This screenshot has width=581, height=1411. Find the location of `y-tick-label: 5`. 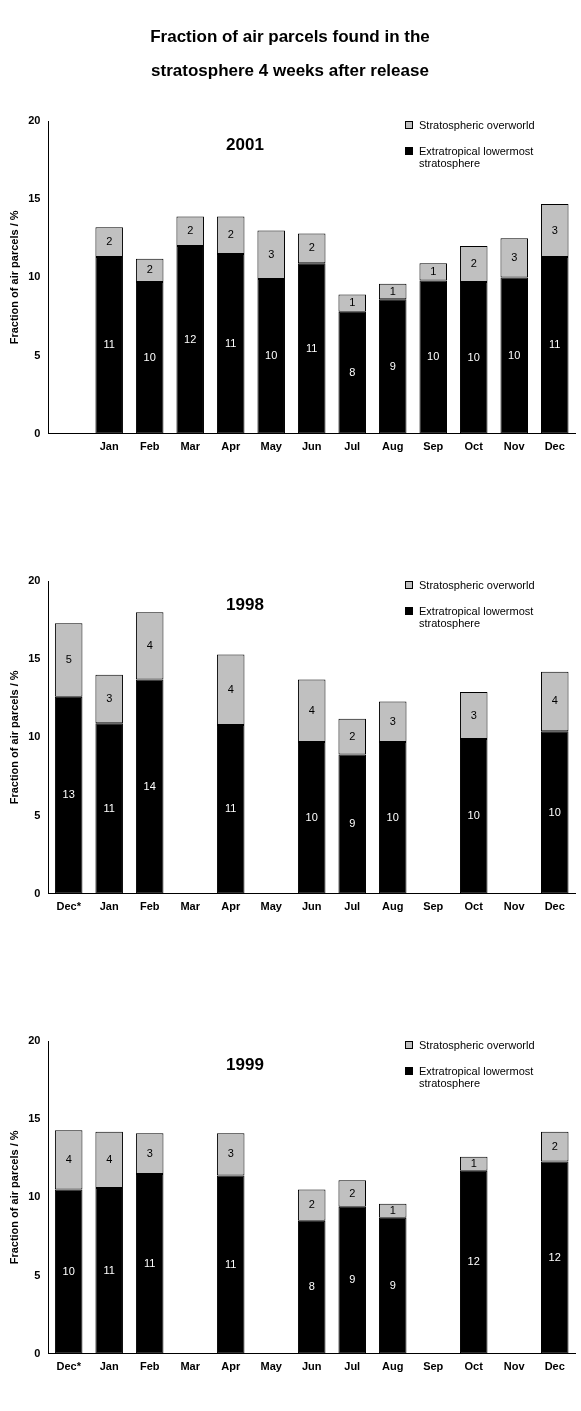

y-tick-label: 5 is located at coordinates (37, 1274).